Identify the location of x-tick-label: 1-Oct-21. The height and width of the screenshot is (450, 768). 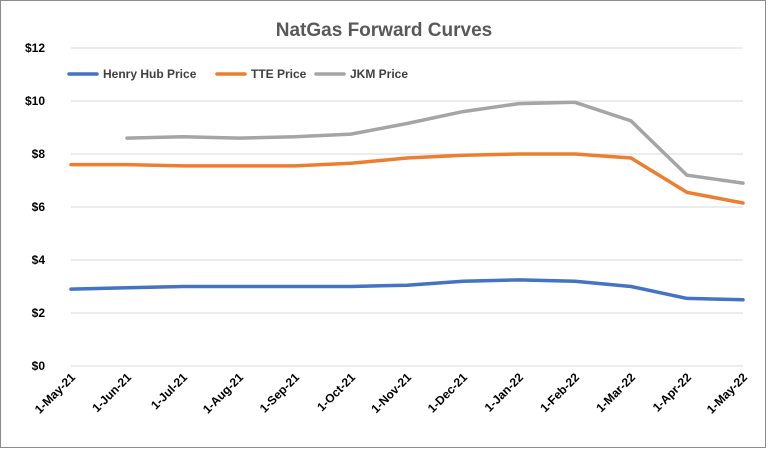
(336, 392).